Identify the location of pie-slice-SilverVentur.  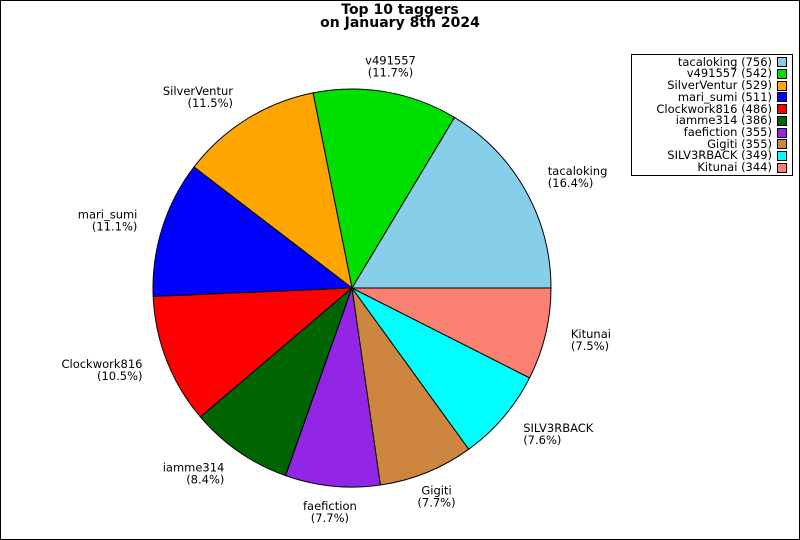
(273, 191).